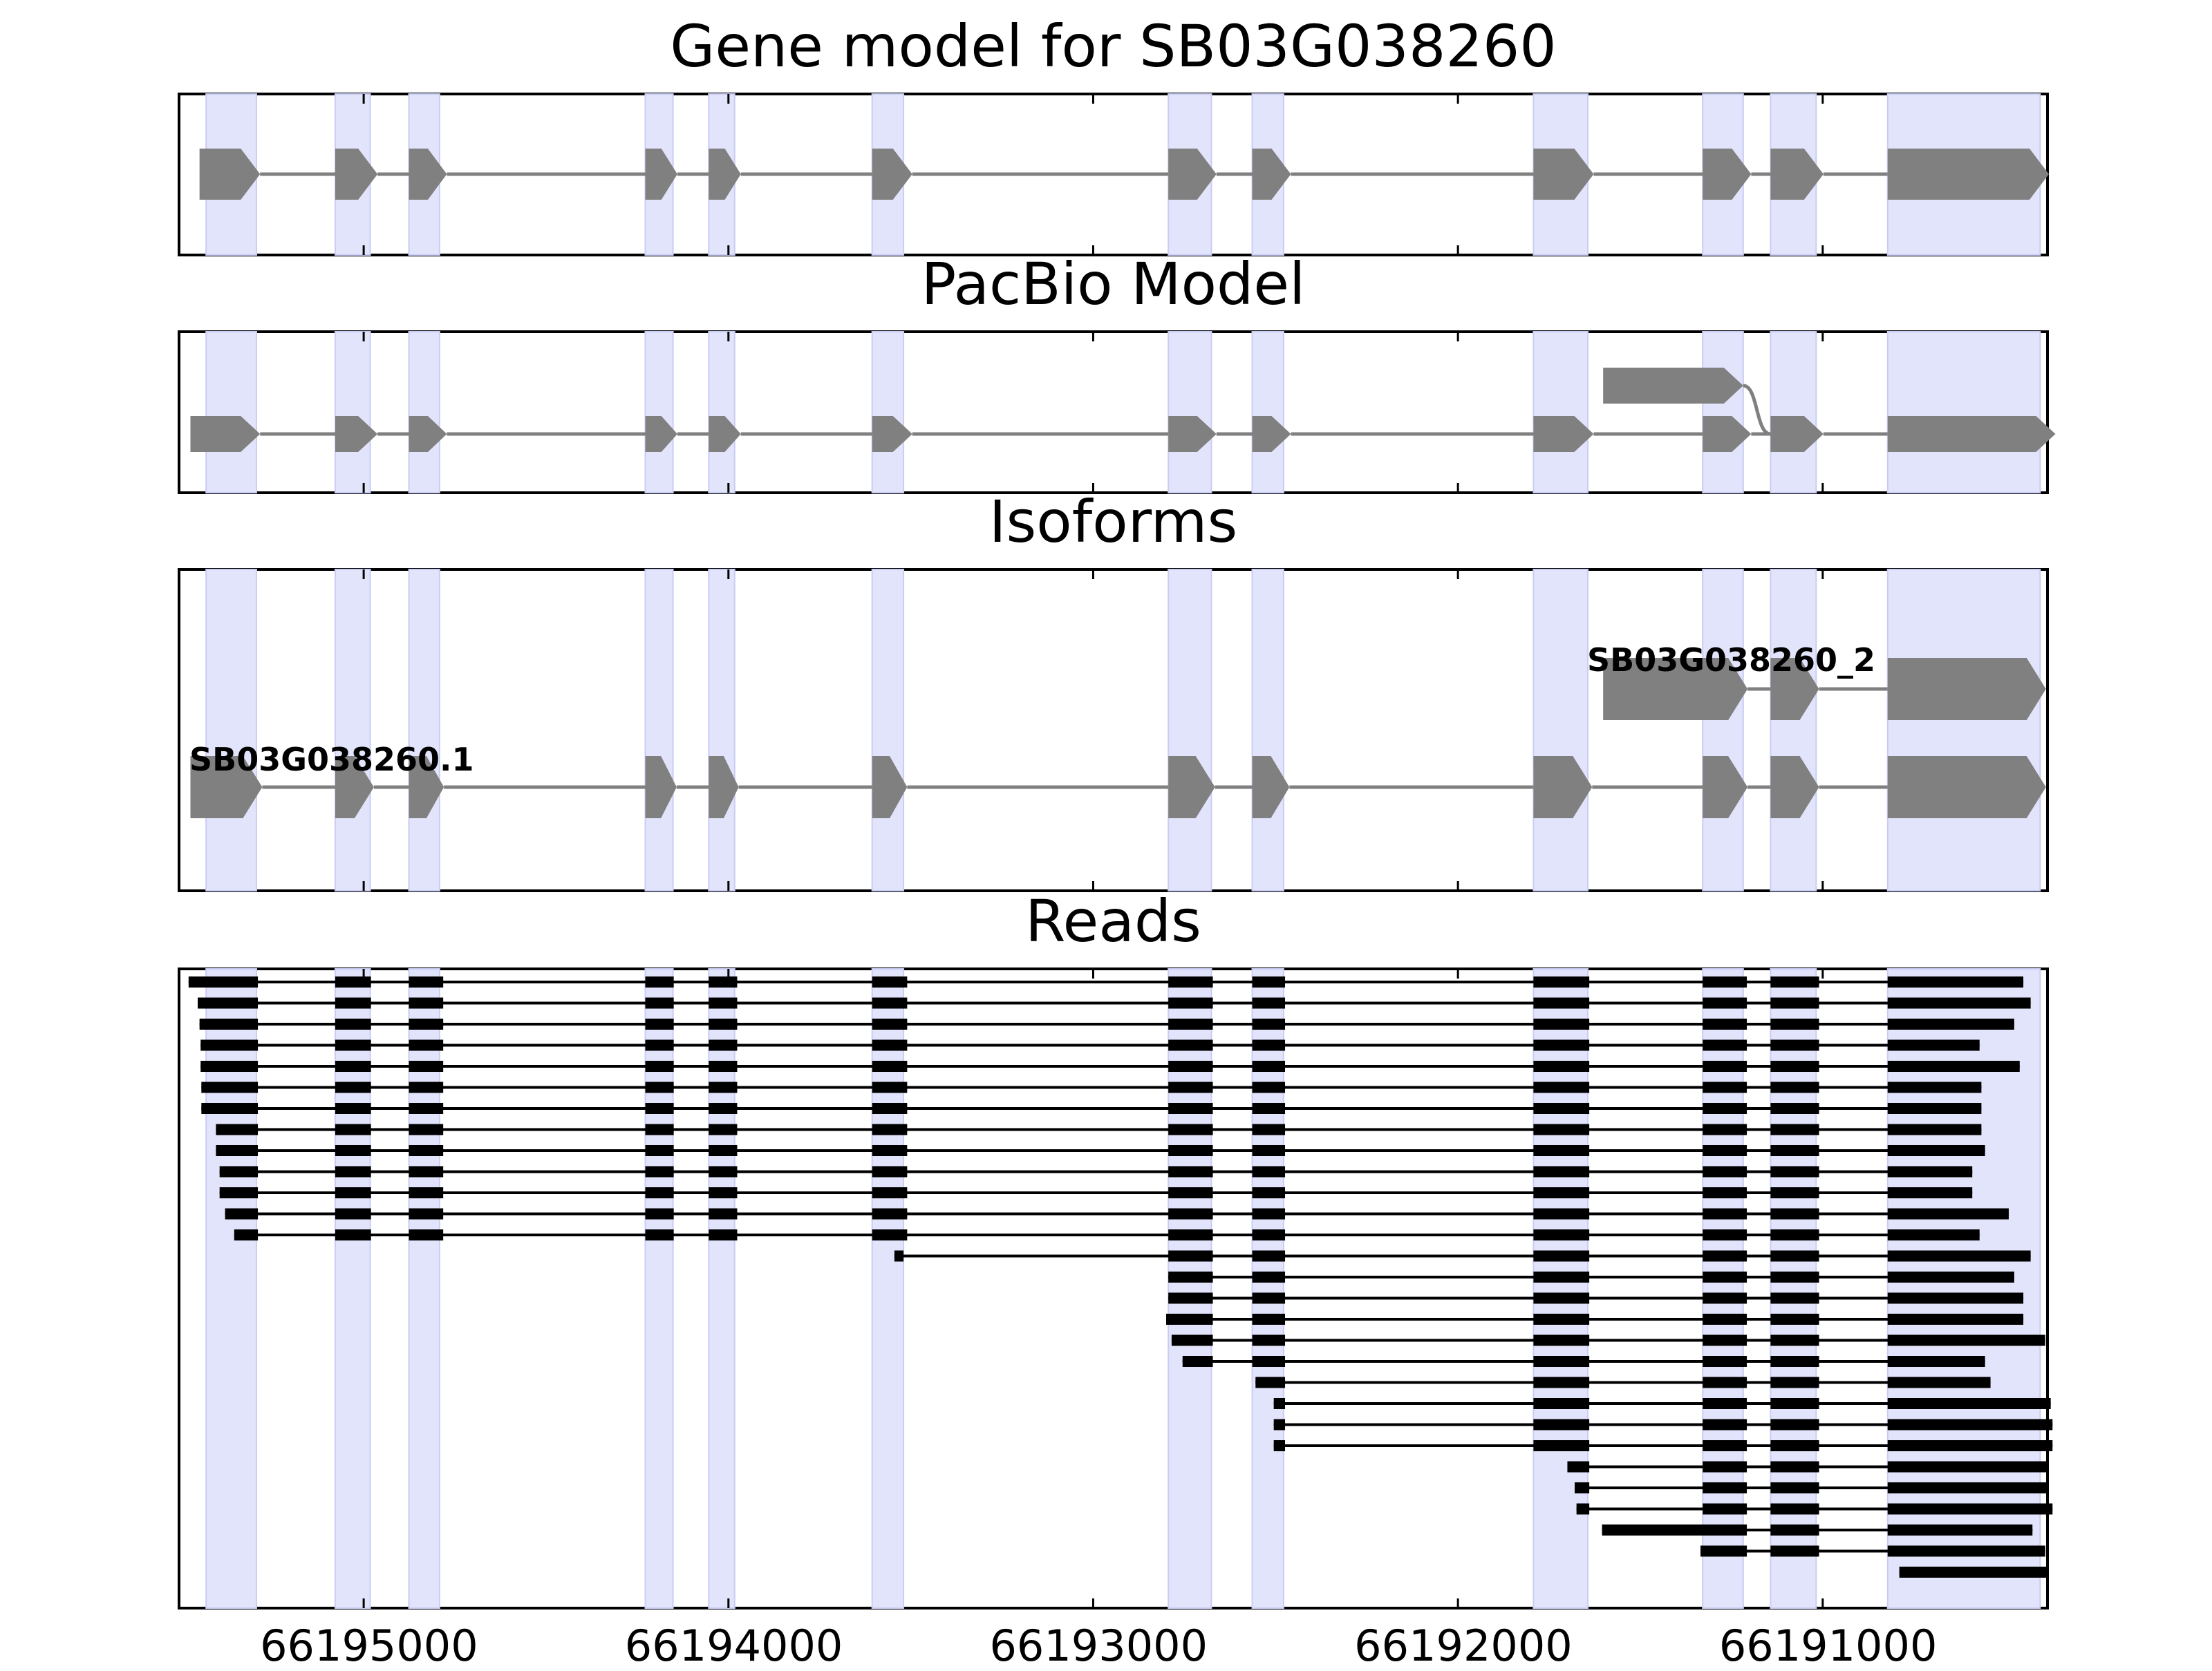 This screenshot has width=2212, height=1671. I want to click on x-tick-label-2: 66193000, so click(1098, 1646).